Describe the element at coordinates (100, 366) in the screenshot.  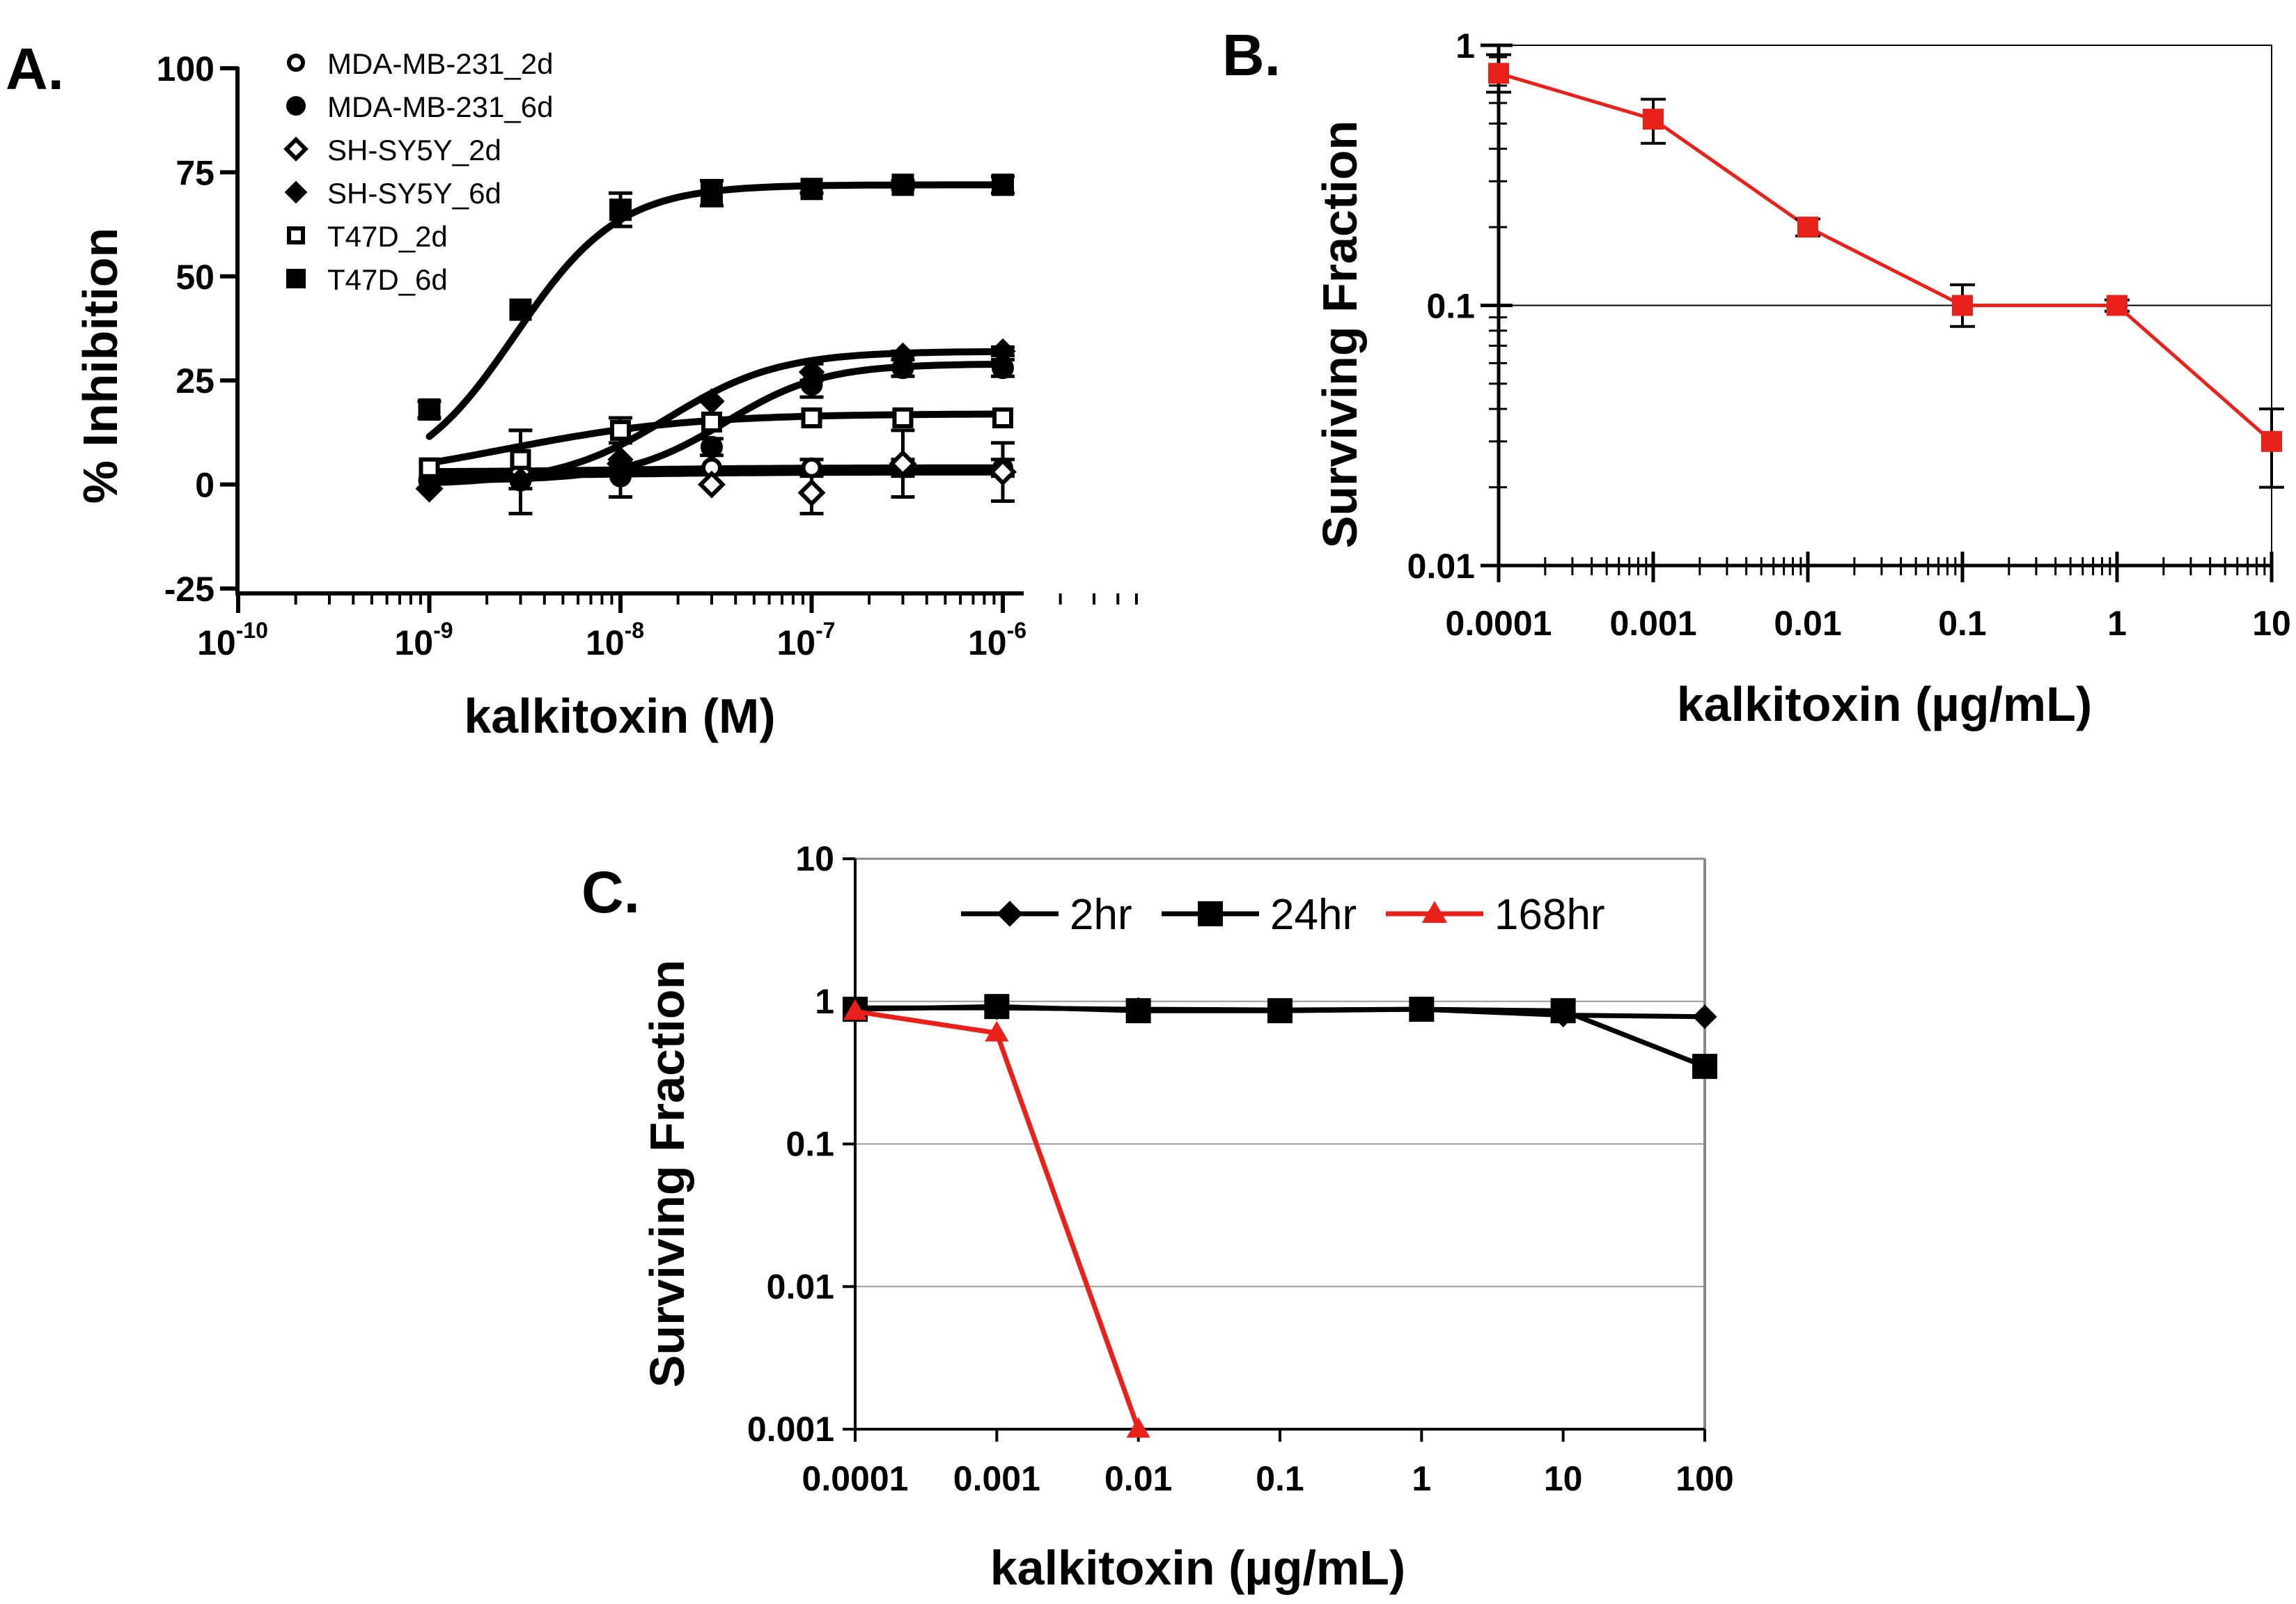
I see `panel-a-y-axis-title: % Inhibition` at that location.